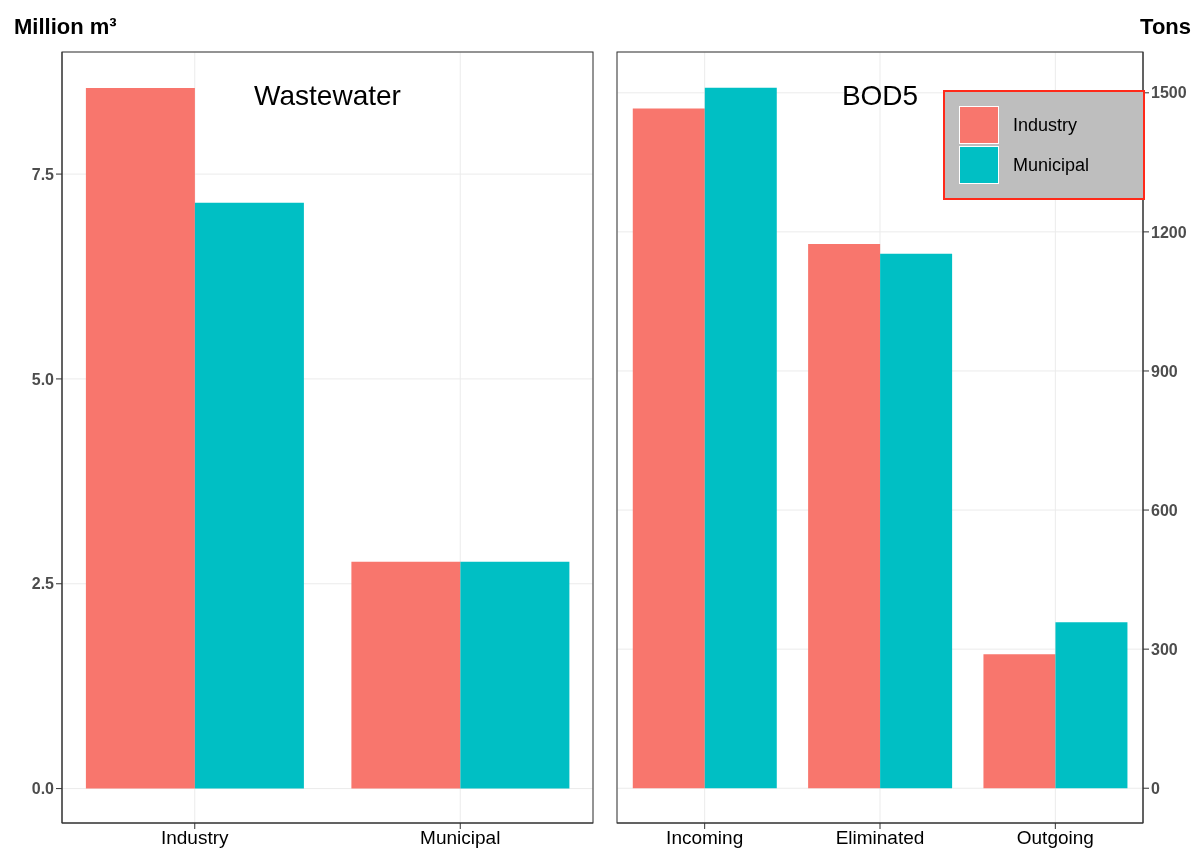 The height and width of the screenshot is (867, 1197). What do you see at coordinates (880, 96) in the screenshot?
I see `text: BOD5` at bounding box center [880, 96].